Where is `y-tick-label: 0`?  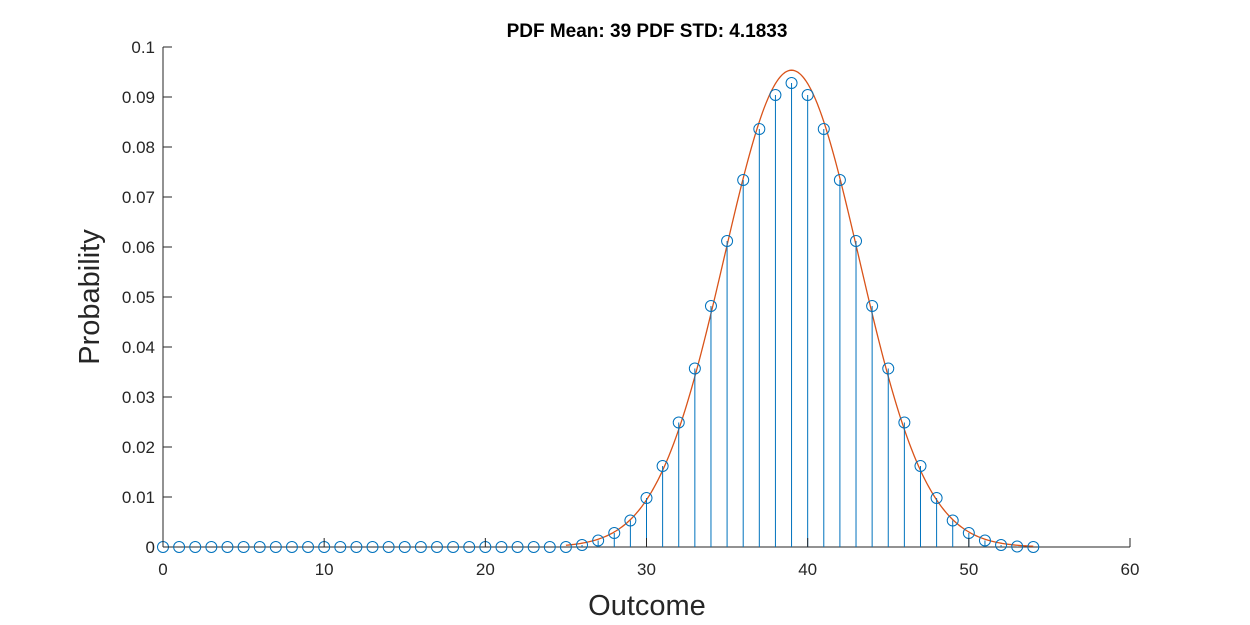 y-tick-label: 0 is located at coordinates (150, 547).